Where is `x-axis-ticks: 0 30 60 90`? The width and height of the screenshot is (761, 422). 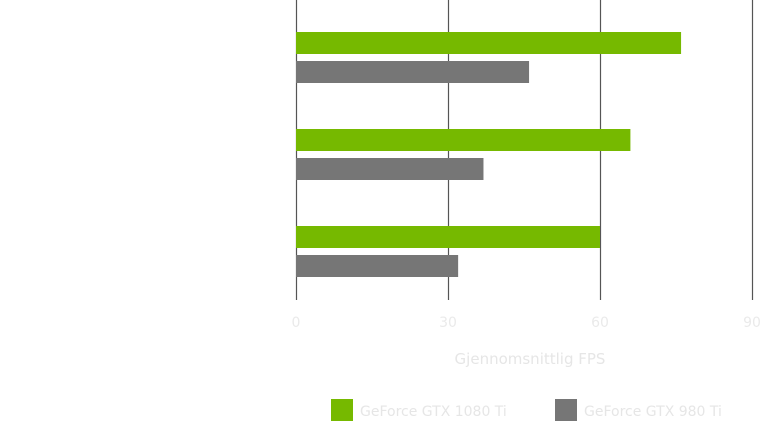 x-axis-ticks: 0 30 60 90 is located at coordinates (526, 323).